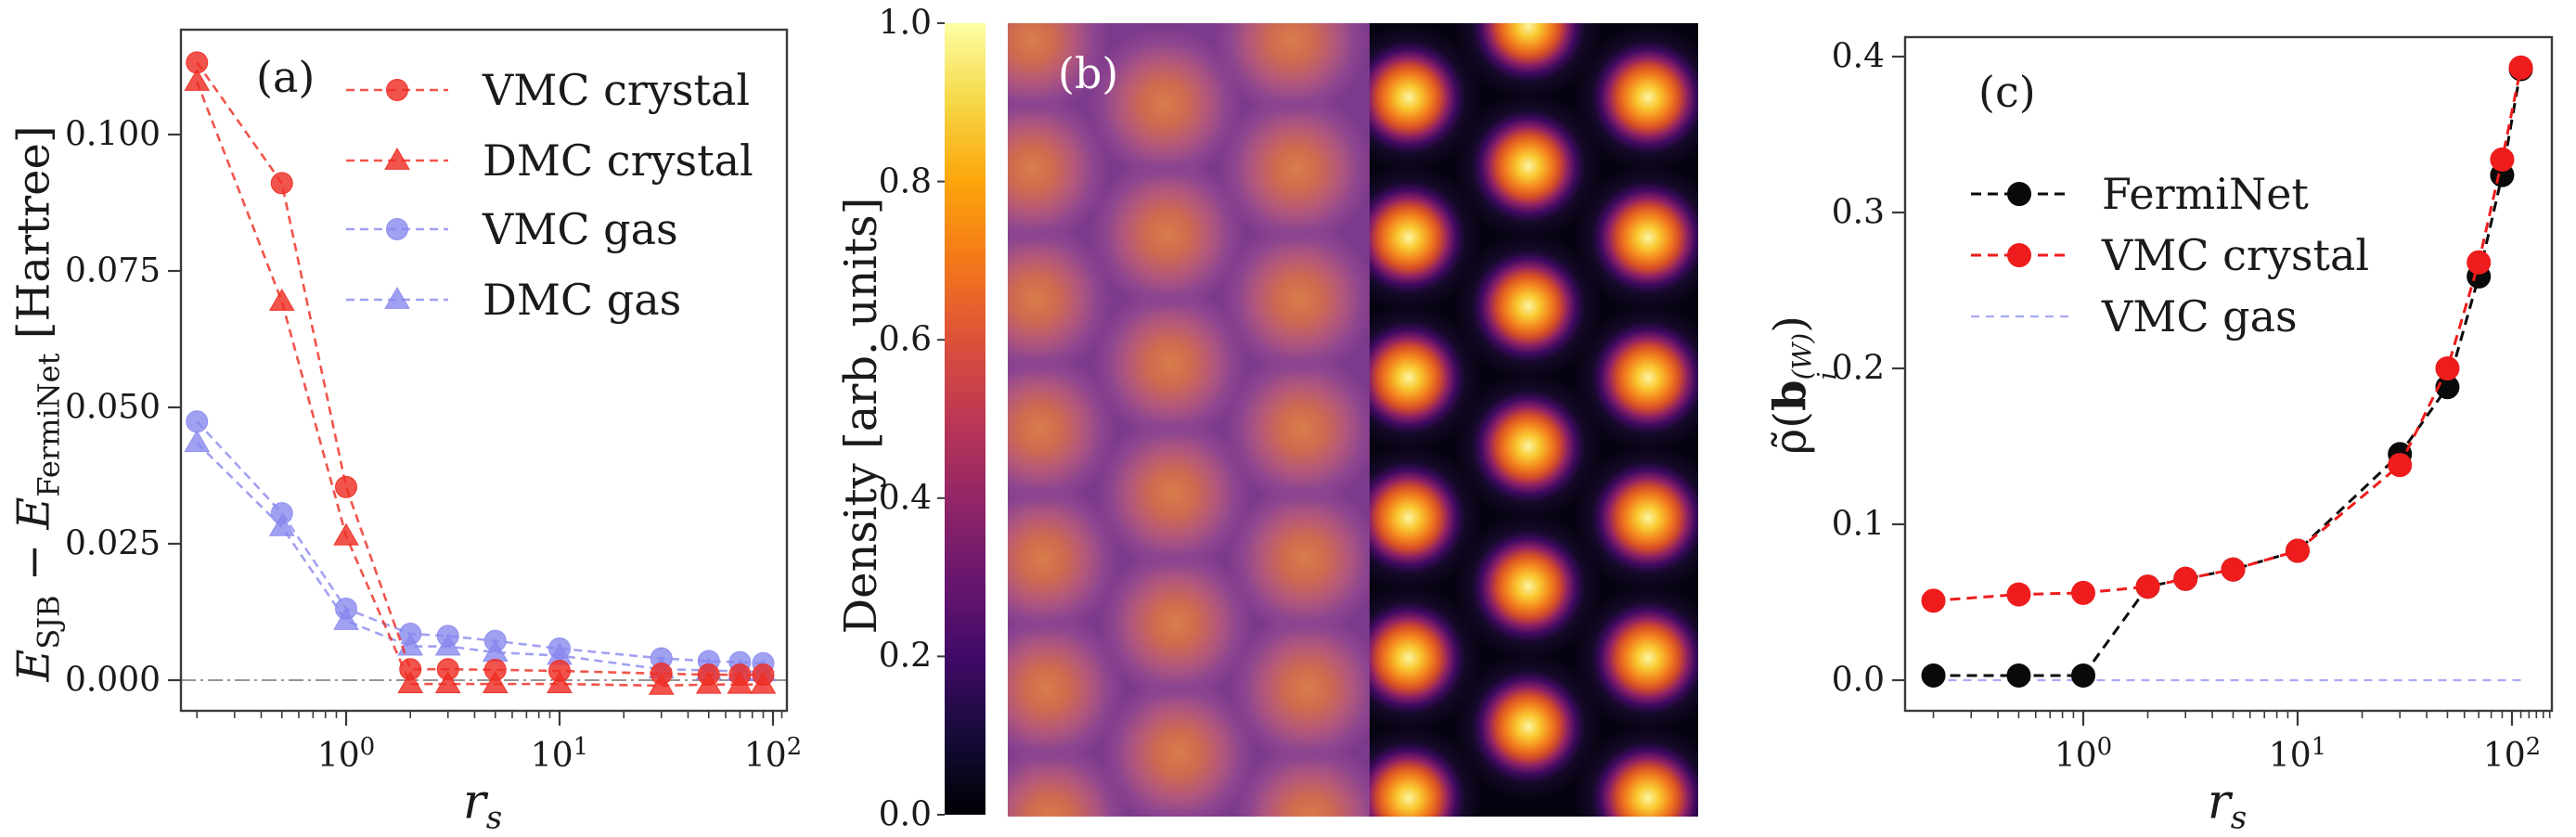  Describe the element at coordinates (1814, 357) in the screenshot. I see `ylabel-c-subsup: (W) i` at that location.